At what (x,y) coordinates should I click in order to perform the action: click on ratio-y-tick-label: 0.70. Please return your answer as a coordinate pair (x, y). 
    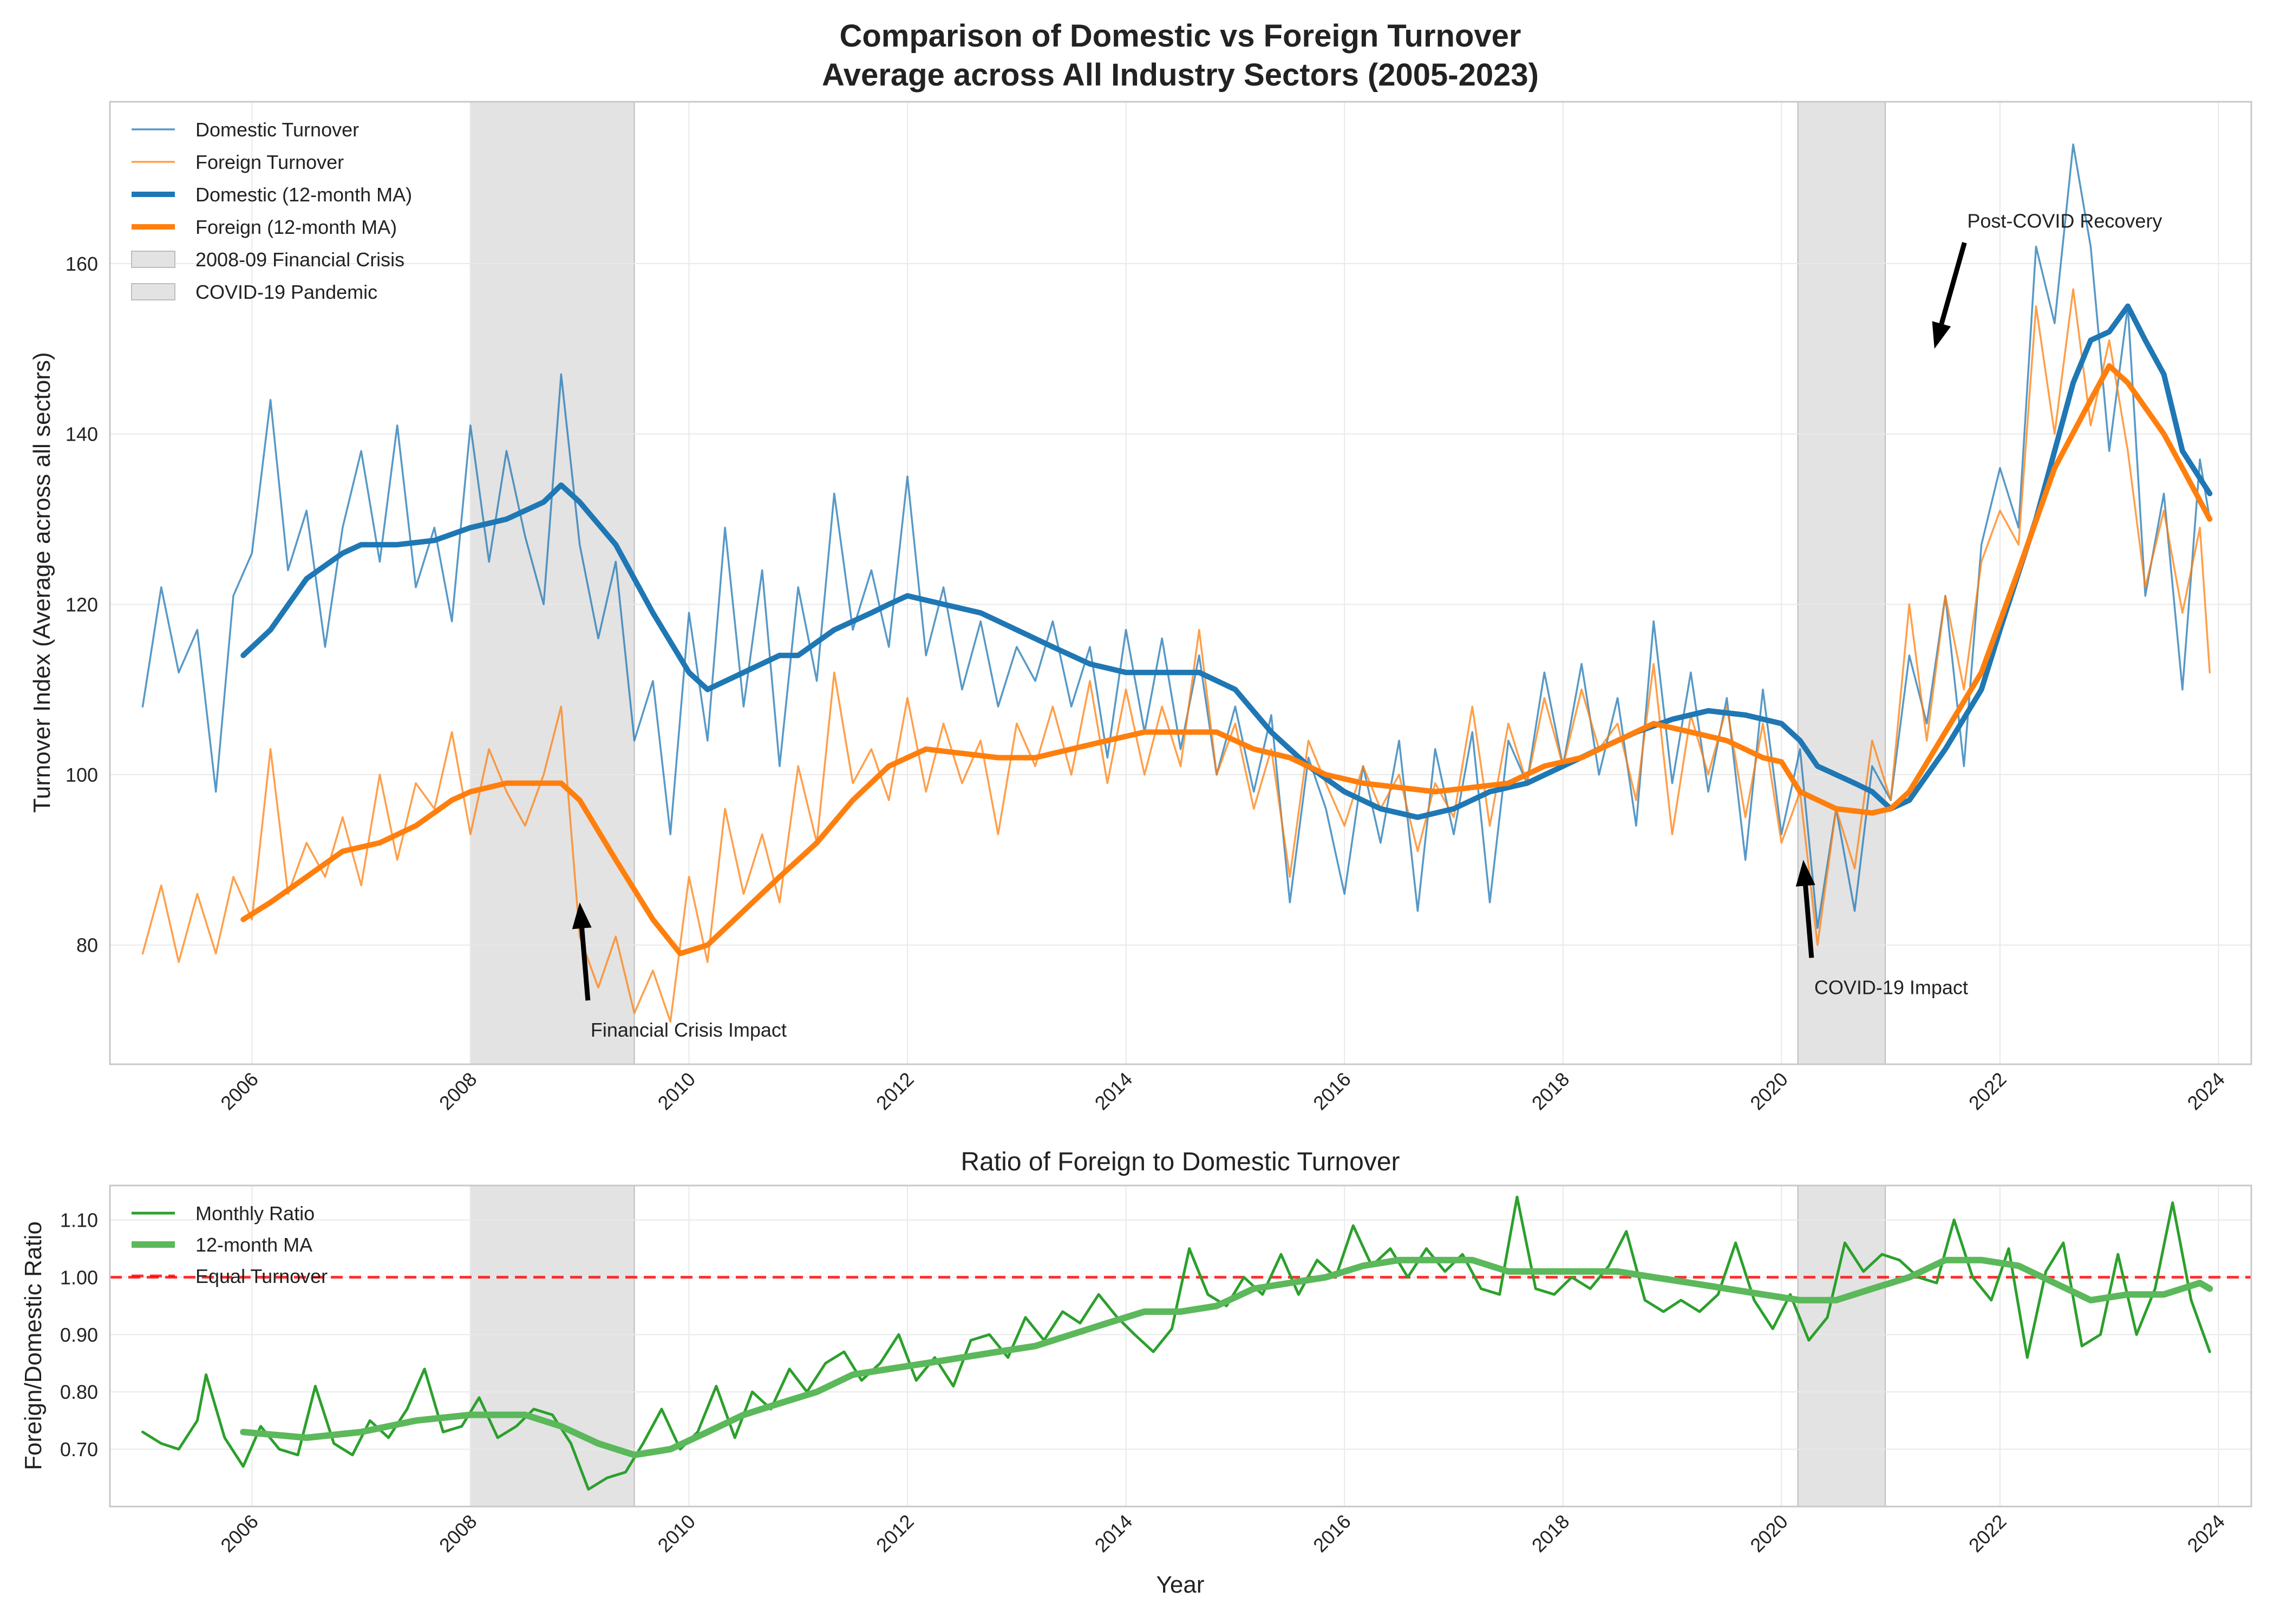
    Looking at the image, I should click on (79, 1449).